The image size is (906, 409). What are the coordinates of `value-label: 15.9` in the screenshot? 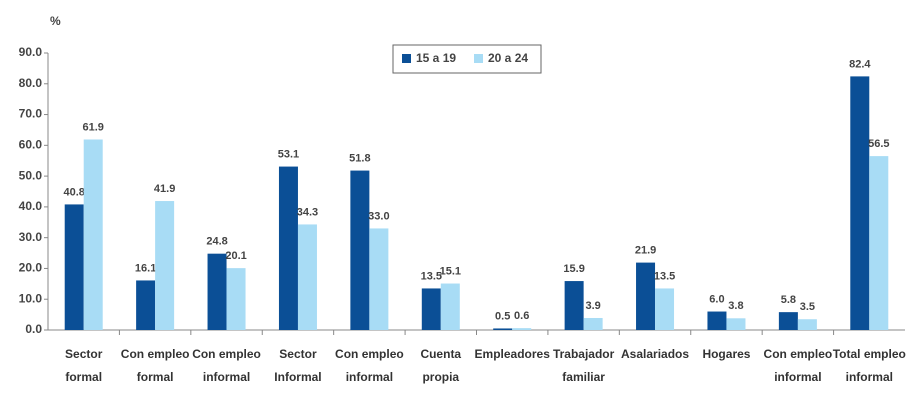 It's located at (573, 269).